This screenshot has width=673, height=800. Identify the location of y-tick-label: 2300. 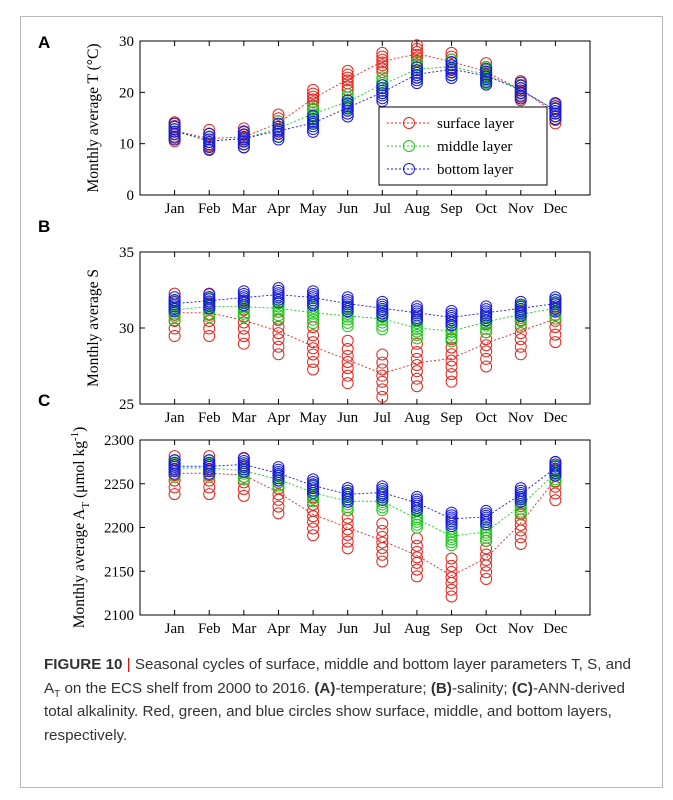
(119, 441).